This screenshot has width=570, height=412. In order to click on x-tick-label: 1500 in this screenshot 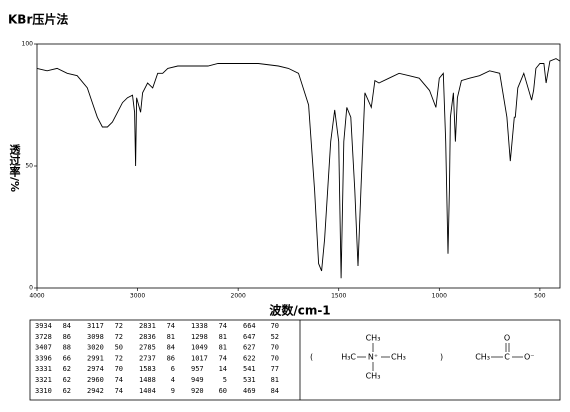, I will do `click(338, 296)`.